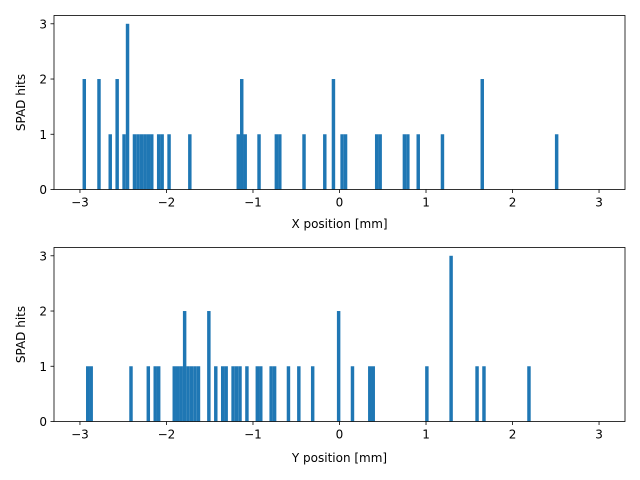 Image resolution: width=640 pixels, height=480 pixels. I want to click on x-histogram-x-tick-label-5: 2, so click(513, 203).